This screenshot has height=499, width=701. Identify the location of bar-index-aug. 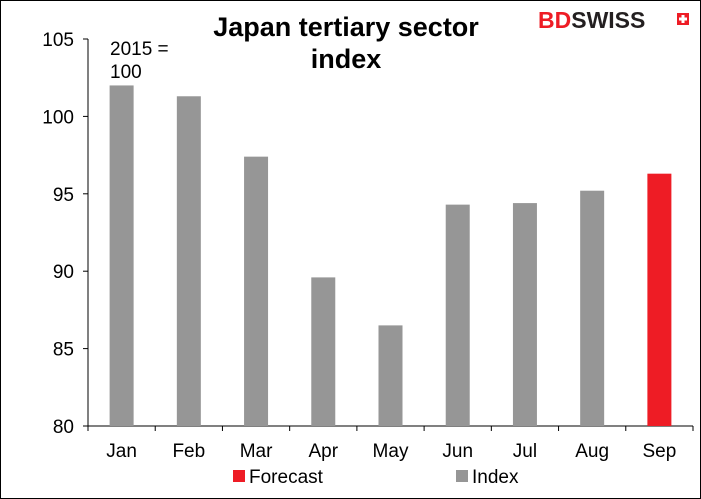
(592, 308).